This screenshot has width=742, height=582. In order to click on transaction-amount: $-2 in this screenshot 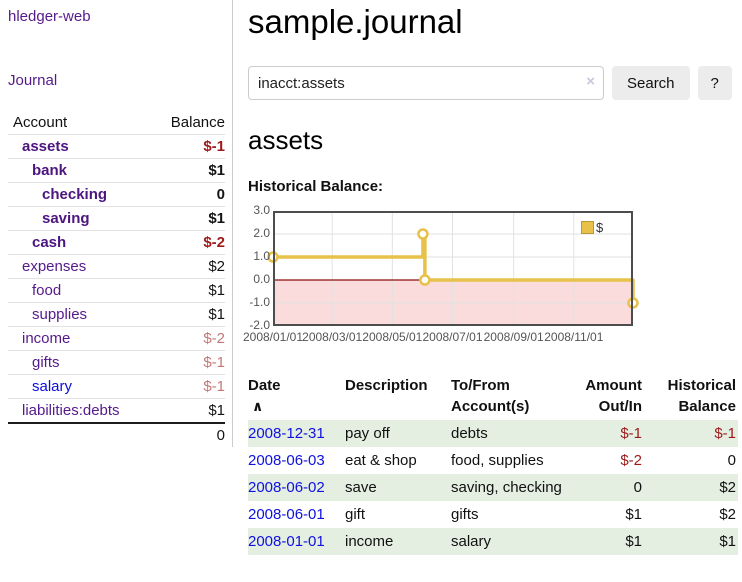, I will do `click(631, 460)`.